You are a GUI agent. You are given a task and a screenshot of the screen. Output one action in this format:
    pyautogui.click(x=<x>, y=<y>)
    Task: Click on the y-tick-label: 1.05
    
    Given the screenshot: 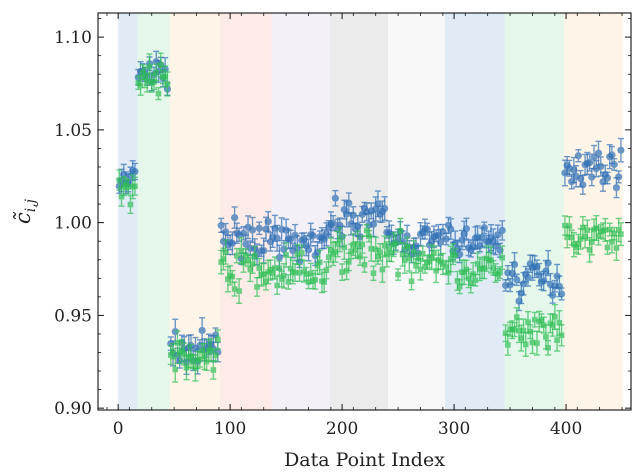 What is the action you would take?
    pyautogui.click(x=73, y=131)
    